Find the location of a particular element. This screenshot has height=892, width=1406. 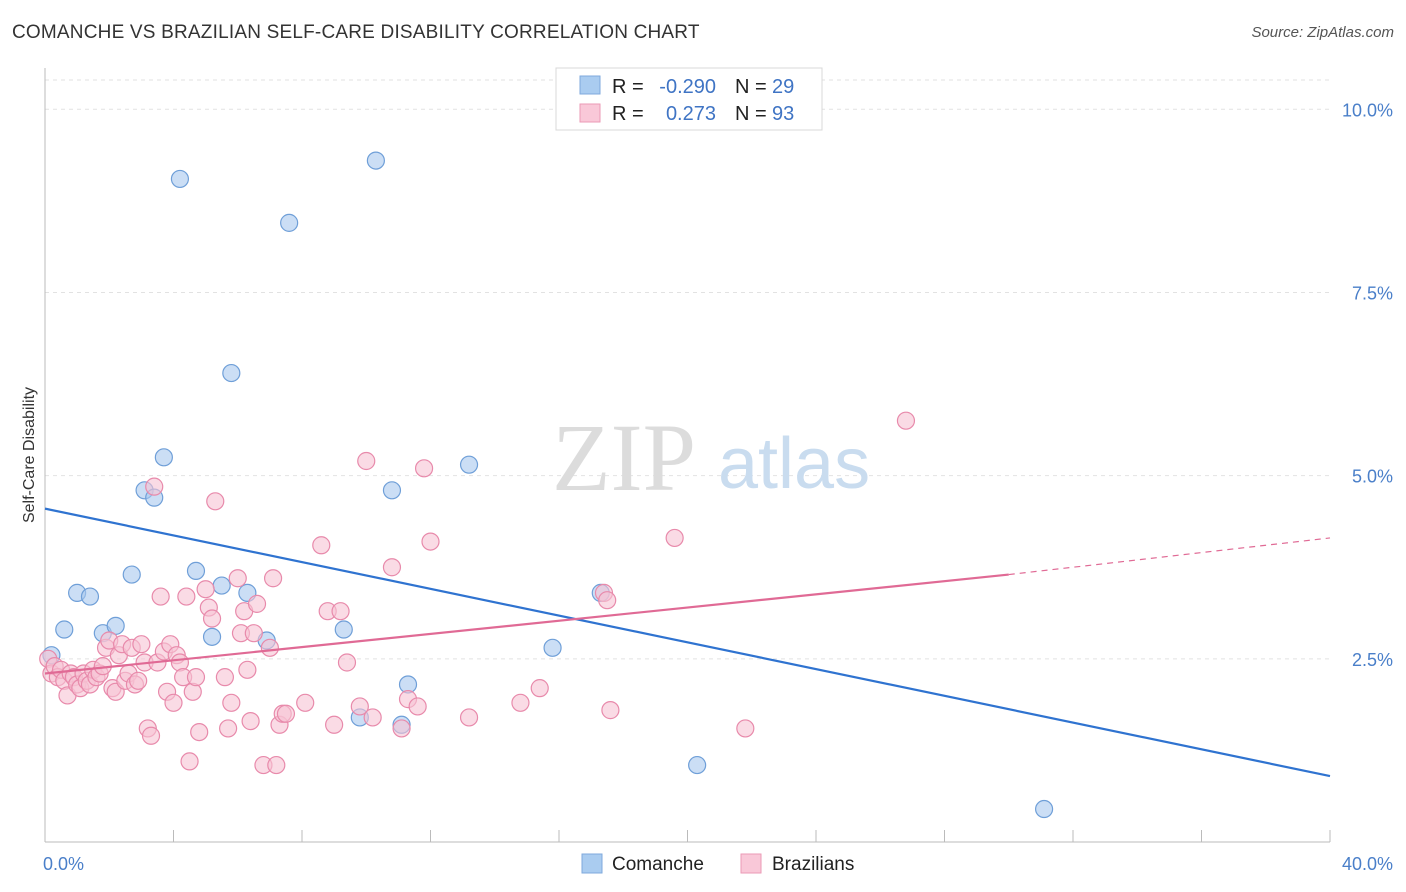

y-tick-label-2: 7.5% is located at coordinates (1372, 293).